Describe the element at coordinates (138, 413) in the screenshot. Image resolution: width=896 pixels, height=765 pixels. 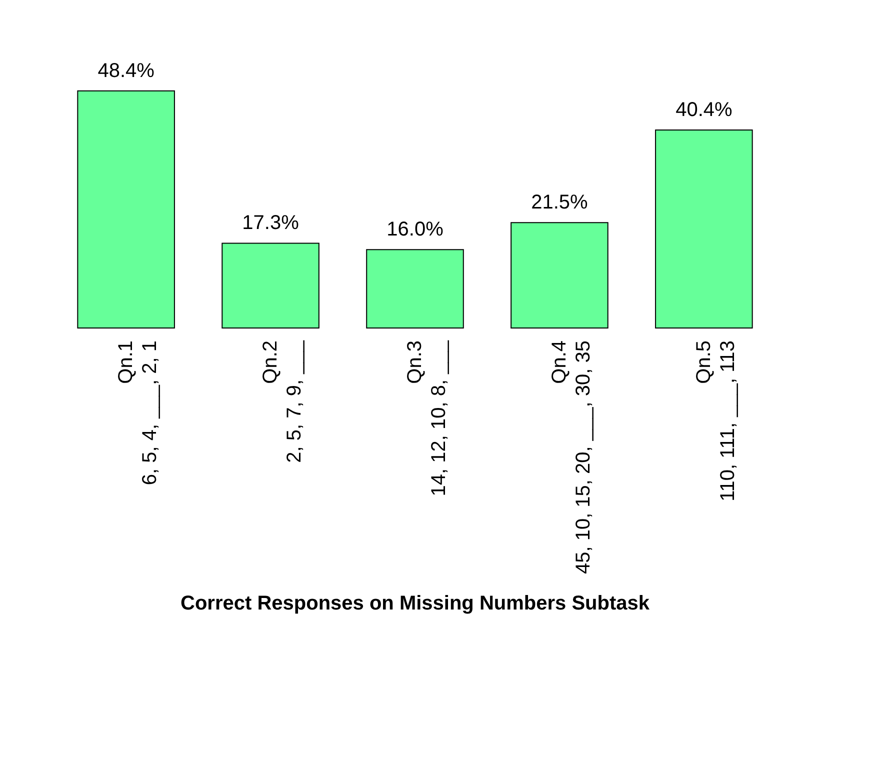
I see `x-tick-label: Qn.1 6, 5, 4, ___, 2, 1` at that location.